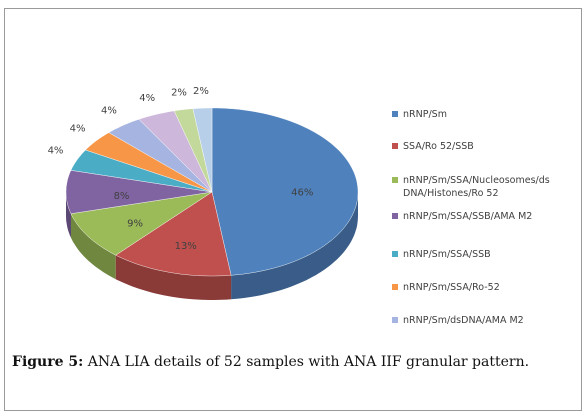 Image resolution: width=586 pixels, height=417 pixels. I want to click on legend-item: nRNP/Sm/dsDNA/AMA M2, so click(472, 320).